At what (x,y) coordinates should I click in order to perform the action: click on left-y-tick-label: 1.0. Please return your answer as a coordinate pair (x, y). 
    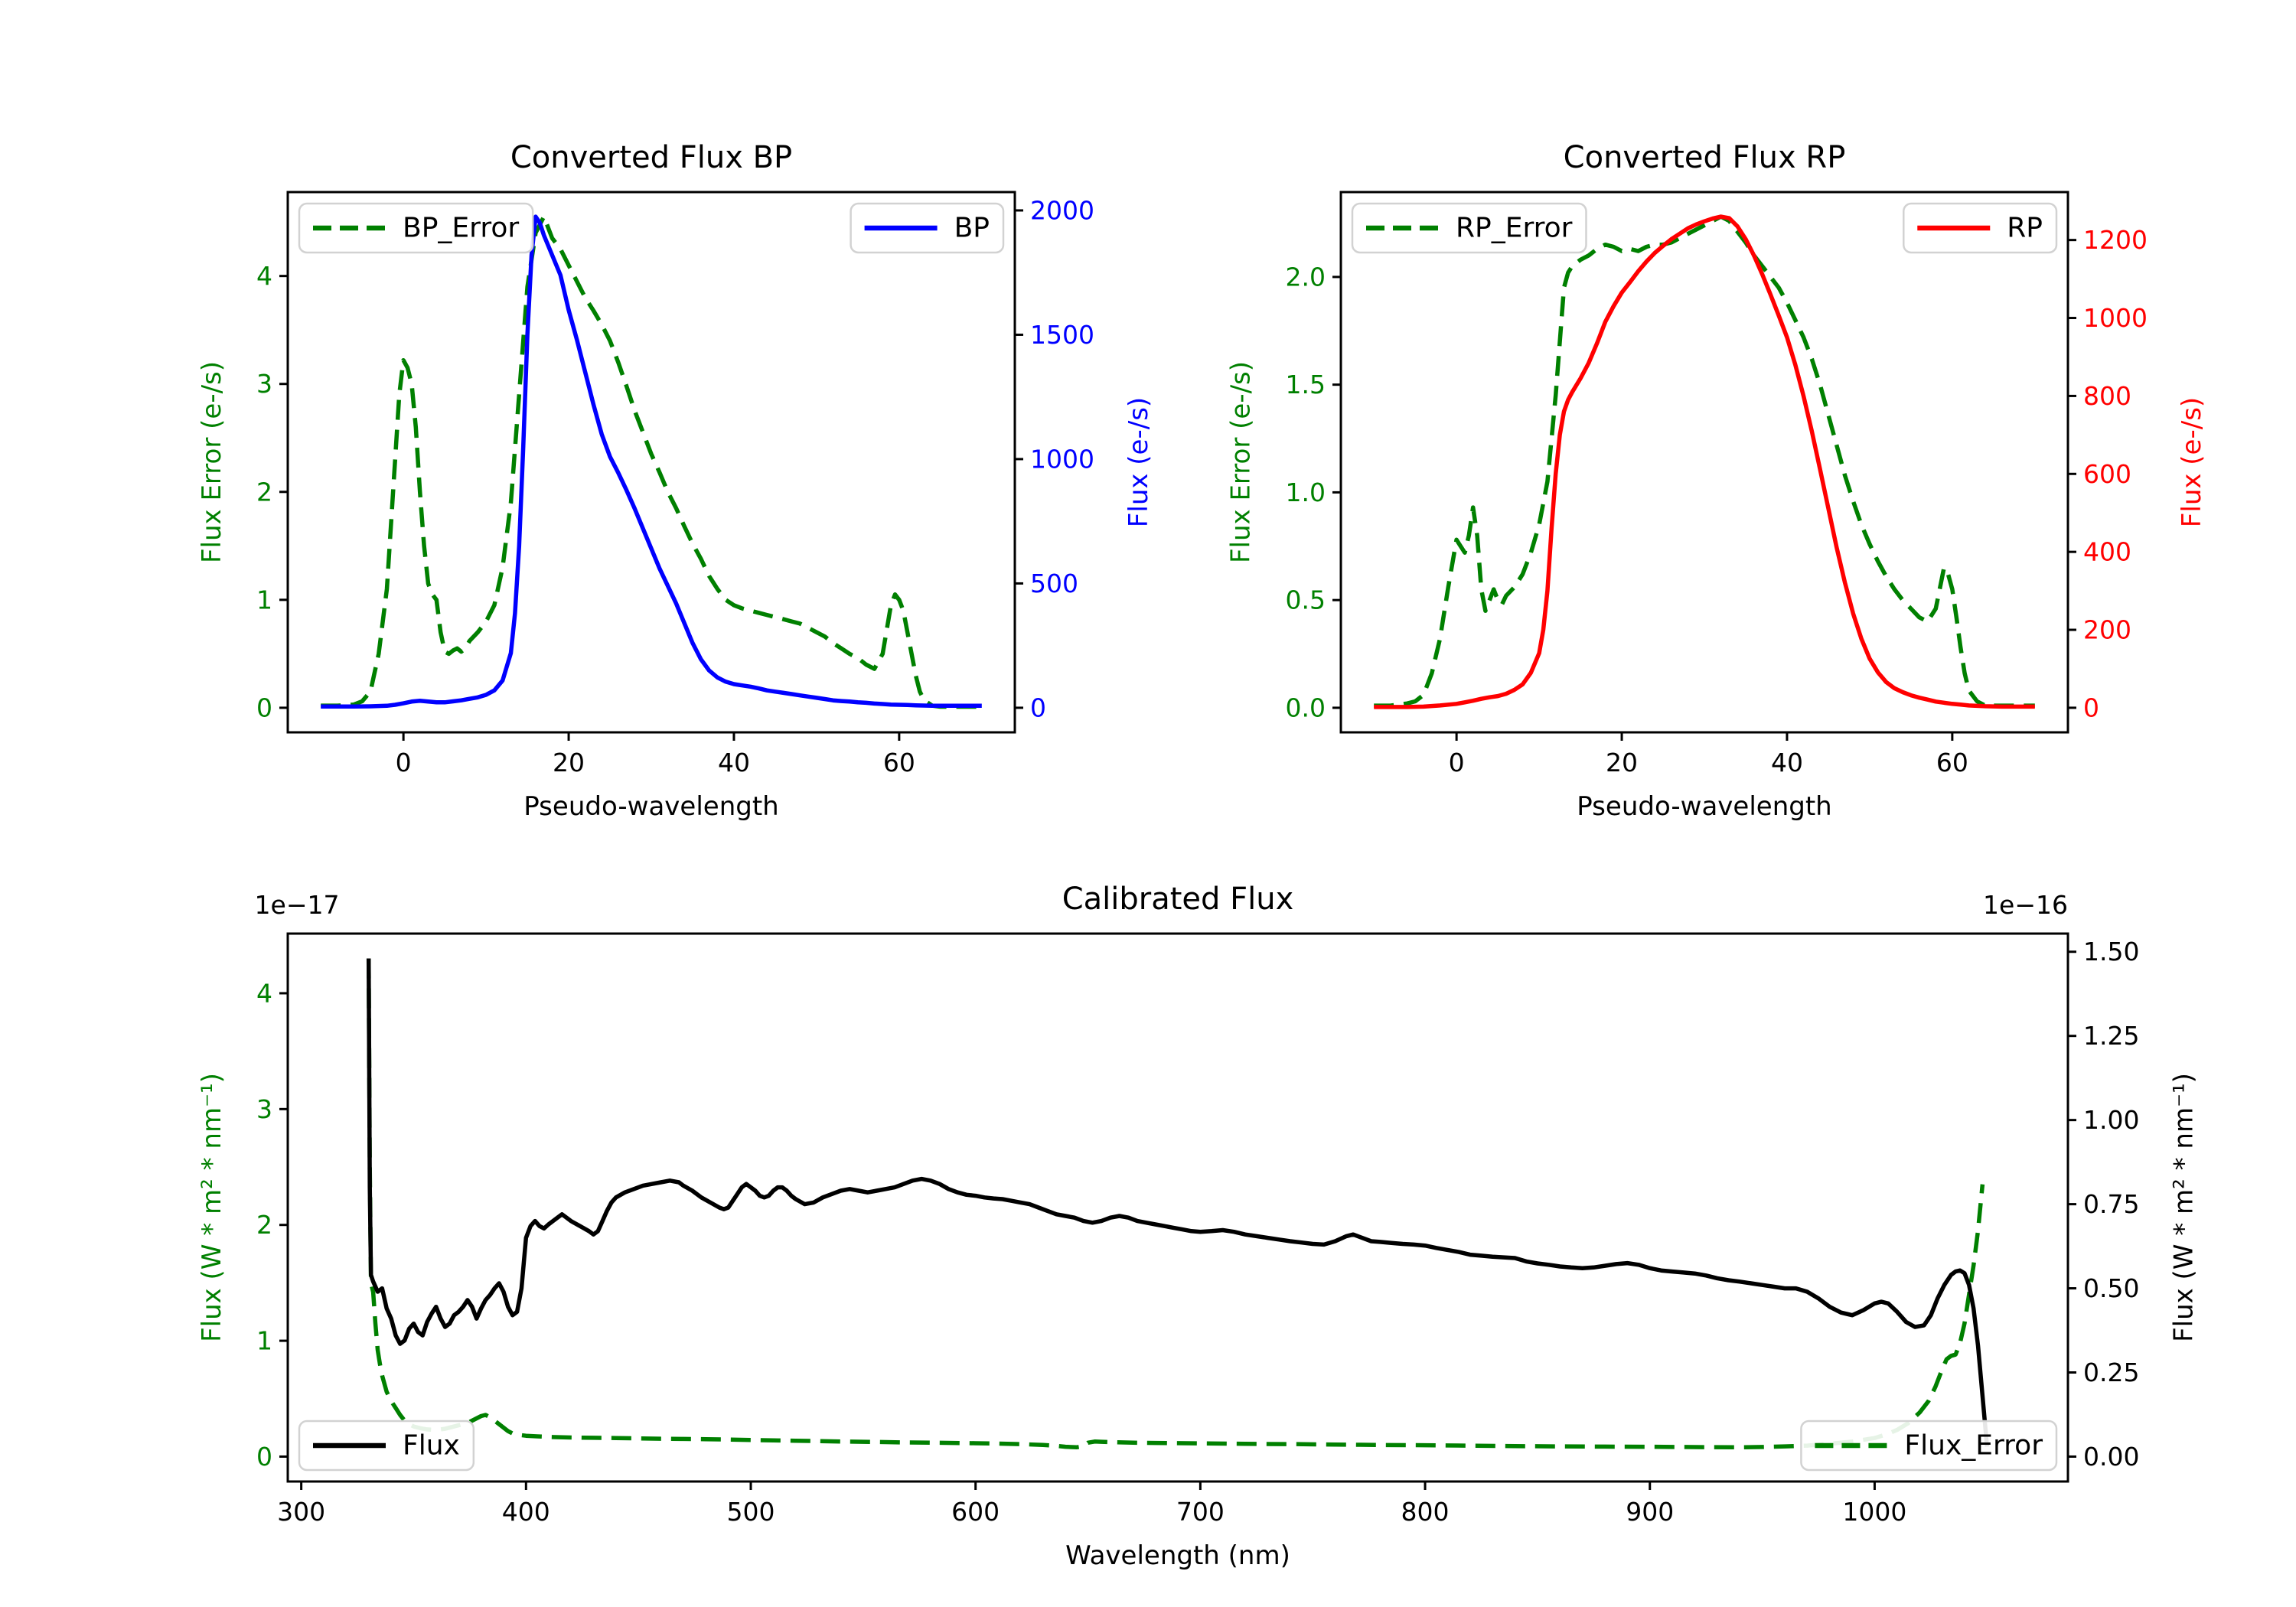
    Looking at the image, I should click on (1306, 492).